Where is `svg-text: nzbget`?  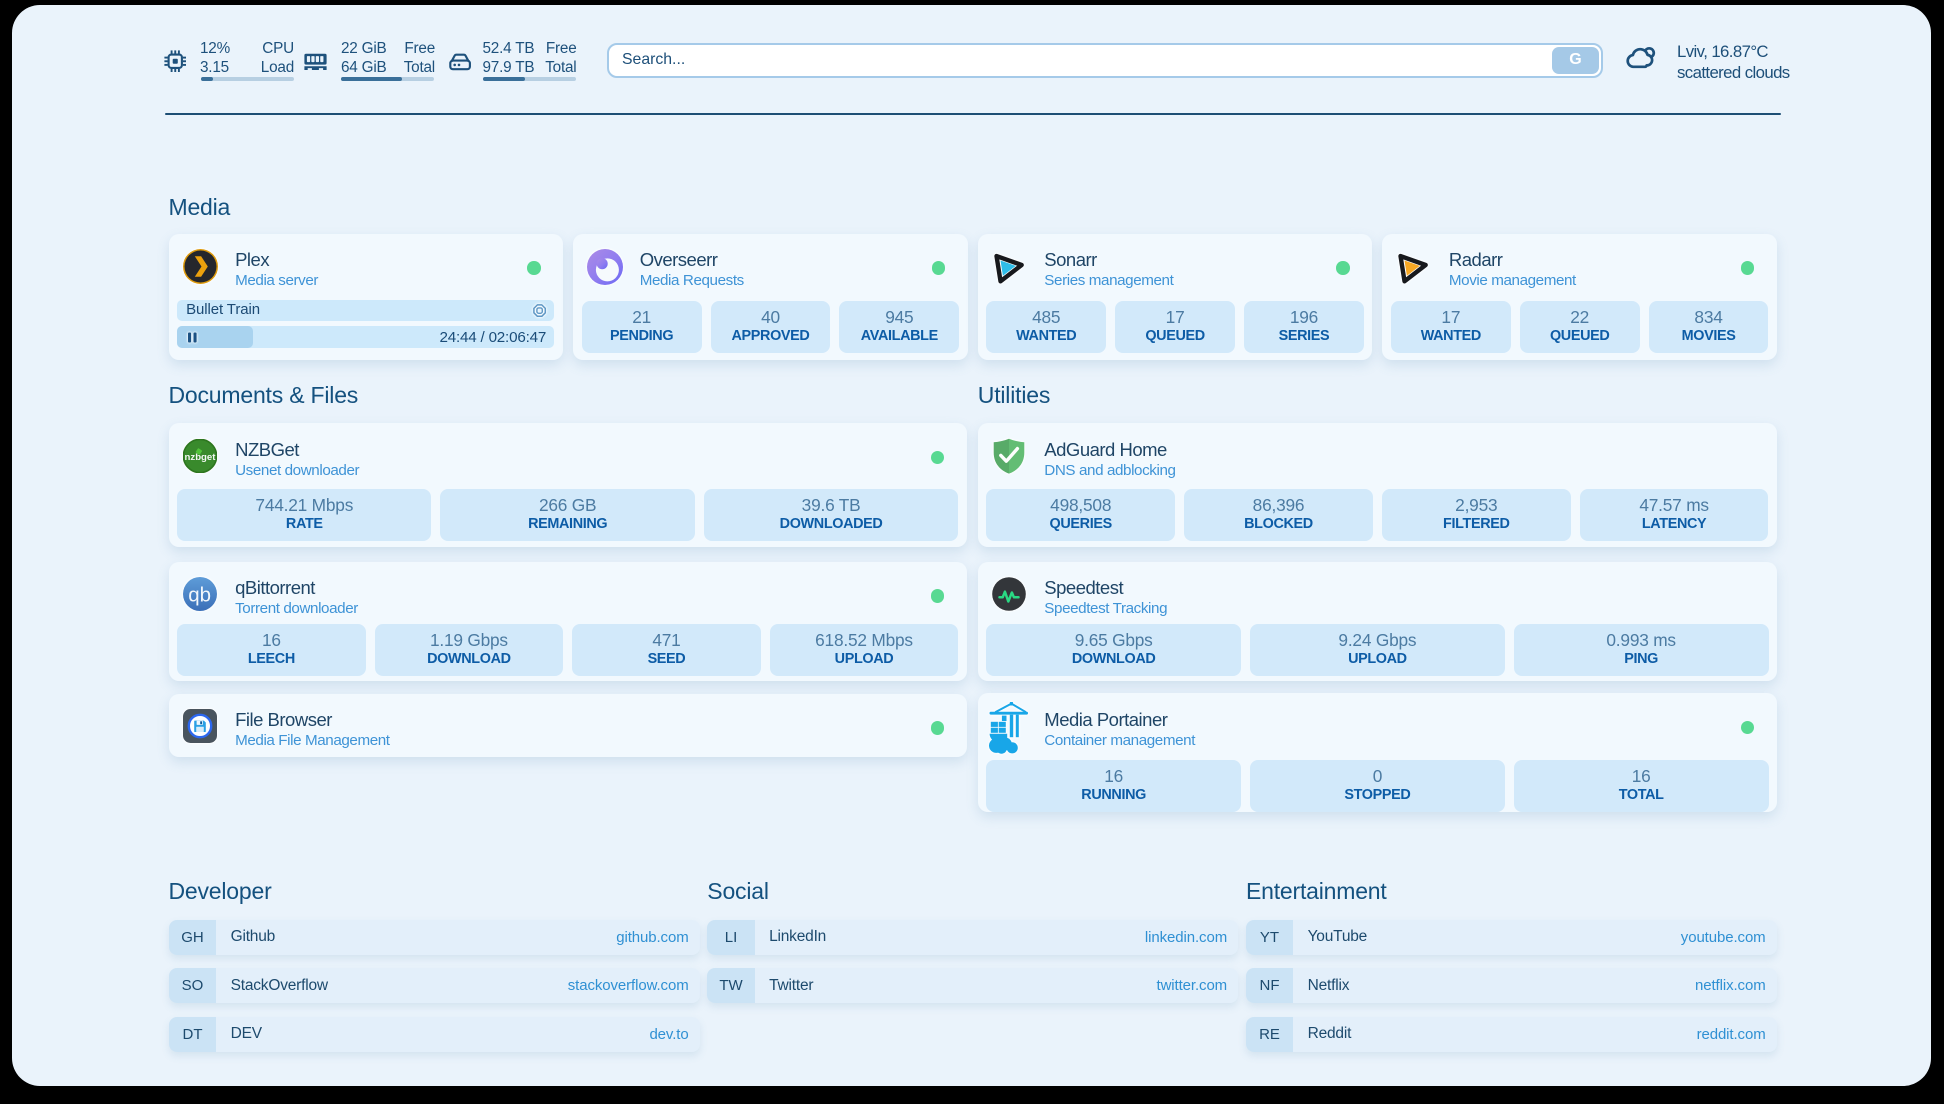 svg-text: nzbget is located at coordinates (200, 457).